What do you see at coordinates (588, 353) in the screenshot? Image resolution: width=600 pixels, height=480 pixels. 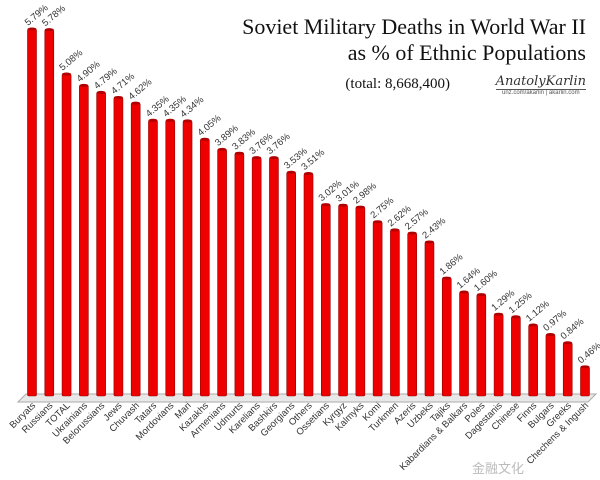 I see `data-label: 0.46%` at bounding box center [588, 353].